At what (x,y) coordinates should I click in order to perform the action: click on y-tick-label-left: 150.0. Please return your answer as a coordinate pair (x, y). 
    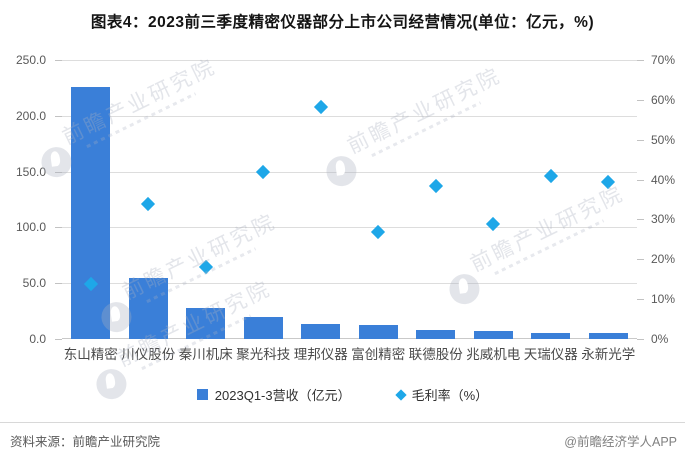
    Looking at the image, I should click on (30, 171).